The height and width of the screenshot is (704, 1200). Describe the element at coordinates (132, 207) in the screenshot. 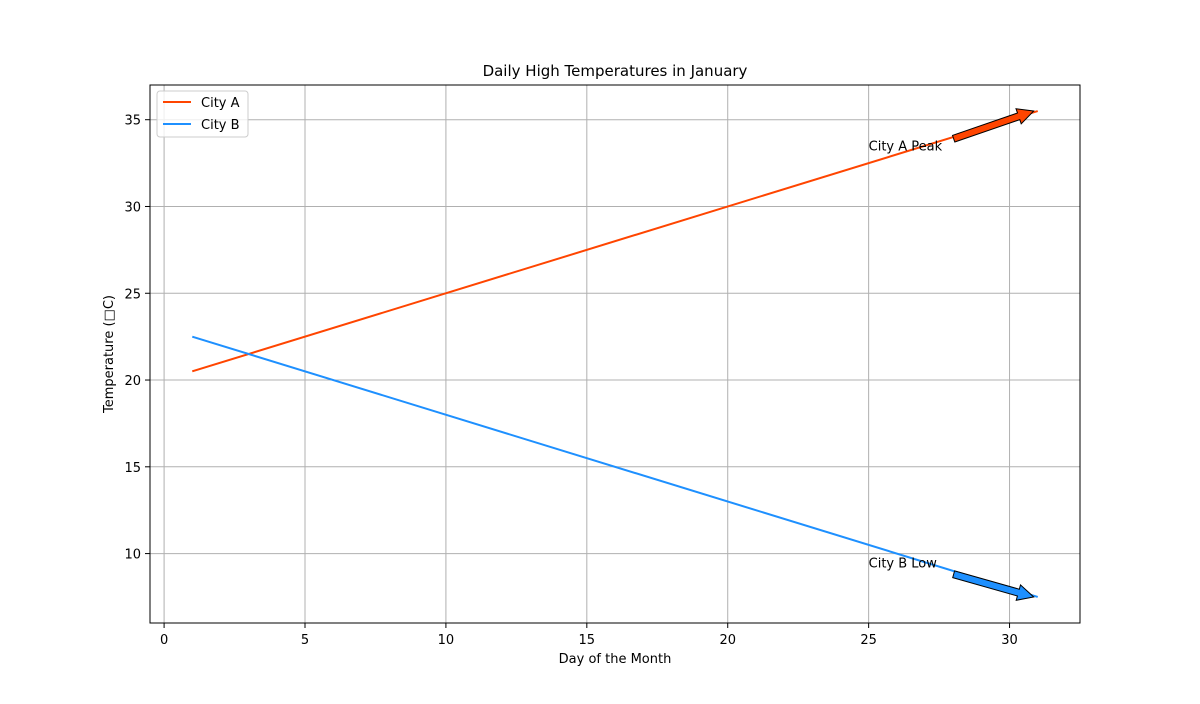

I see `y-tick-label: 30` at that location.